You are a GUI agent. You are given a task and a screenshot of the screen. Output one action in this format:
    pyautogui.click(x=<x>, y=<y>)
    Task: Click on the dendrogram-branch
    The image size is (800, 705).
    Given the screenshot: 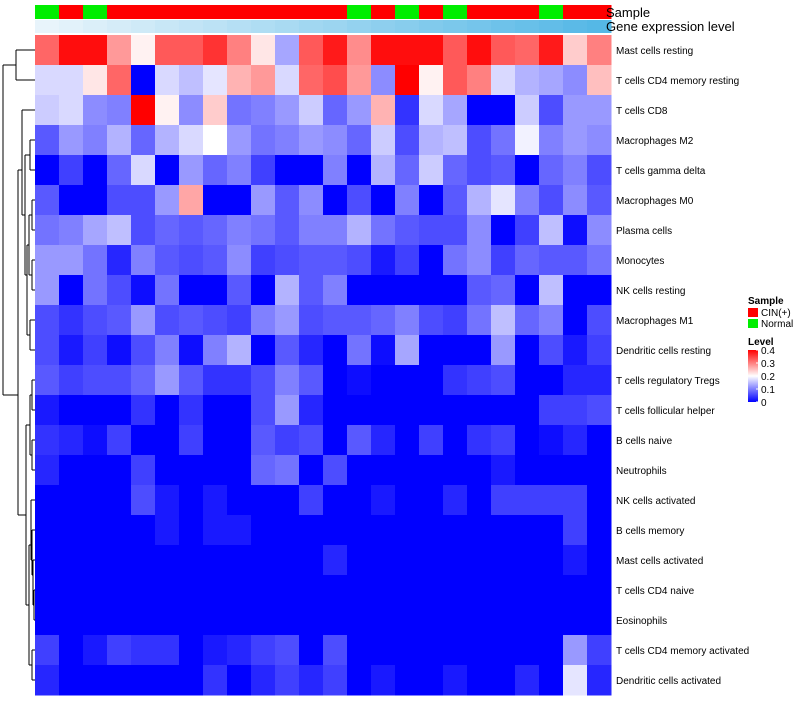 What is the action you would take?
    pyautogui.click(x=33, y=395)
    